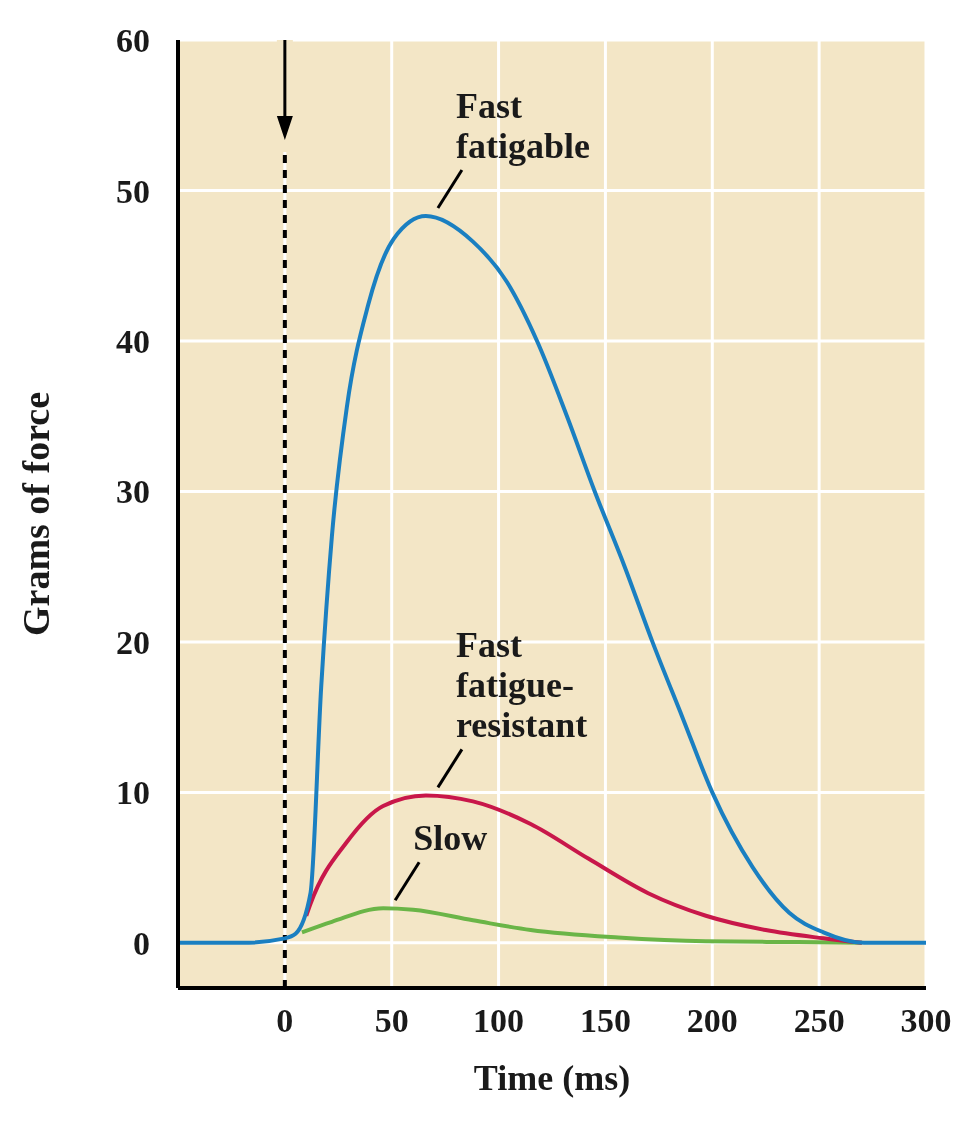 This screenshot has height=1121, width=980. Describe the element at coordinates (133, 342) in the screenshot. I see `y-tick-label: 40` at that location.